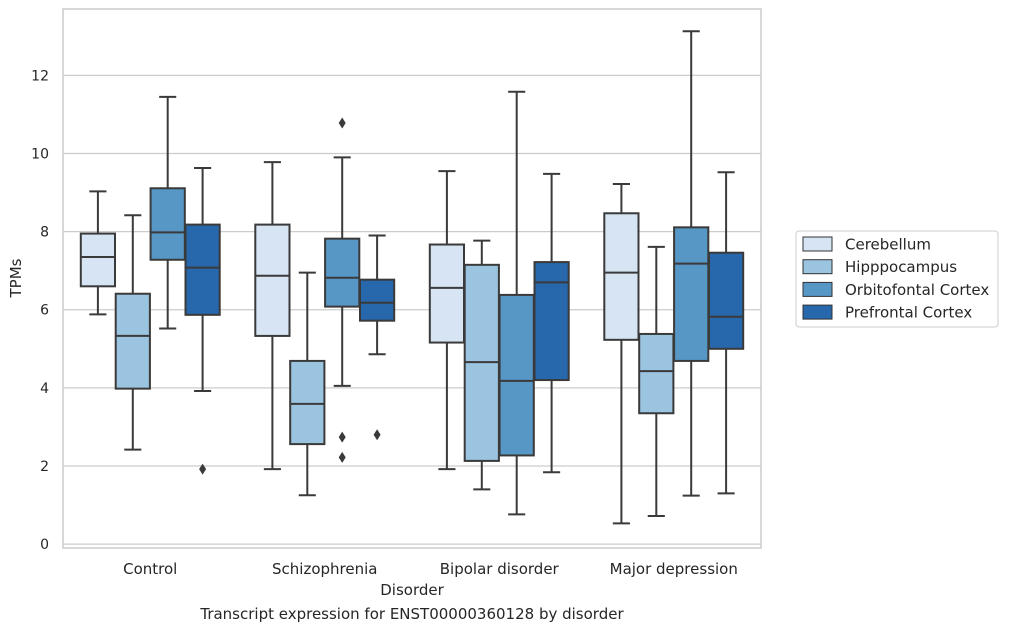  What do you see at coordinates (16, 278) in the screenshot?
I see `y-axis-label: TPMs` at bounding box center [16, 278].